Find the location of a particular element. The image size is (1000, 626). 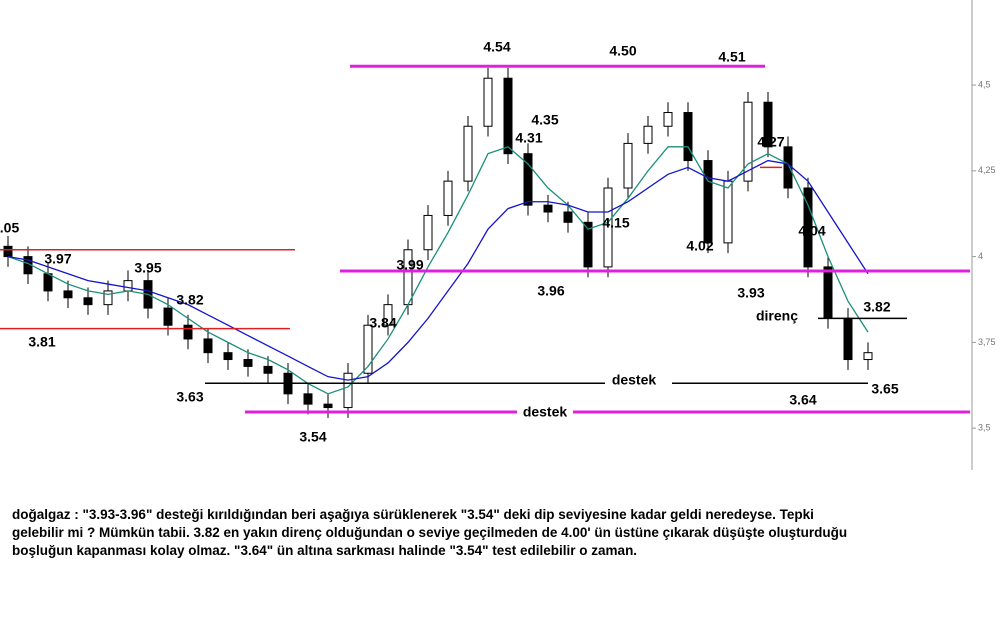

annotation: 3.63 is located at coordinates (189, 397).